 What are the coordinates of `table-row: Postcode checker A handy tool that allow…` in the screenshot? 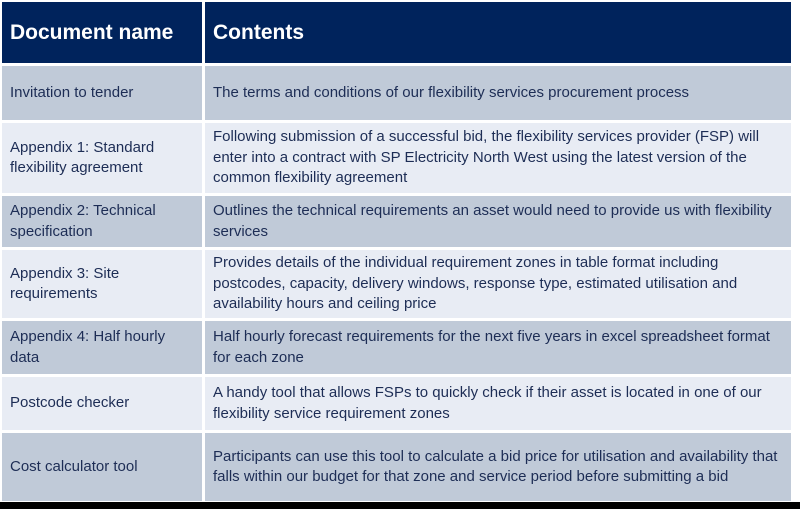 It's located at (396, 403).